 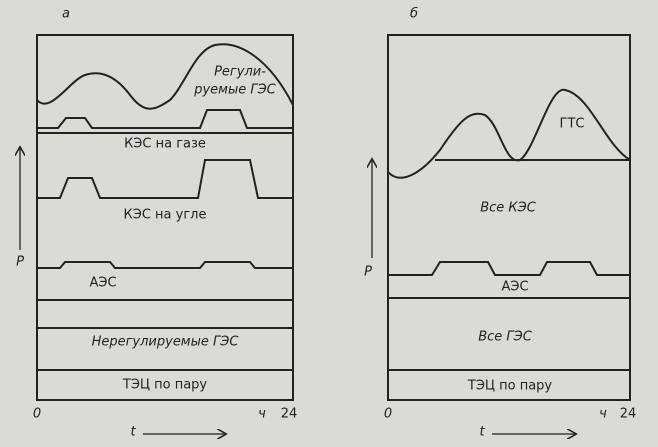 What do you see at coordinates (572, 124) in the screenshot?
I see `layer-label: ГТС` at bounding box center [572, 124].